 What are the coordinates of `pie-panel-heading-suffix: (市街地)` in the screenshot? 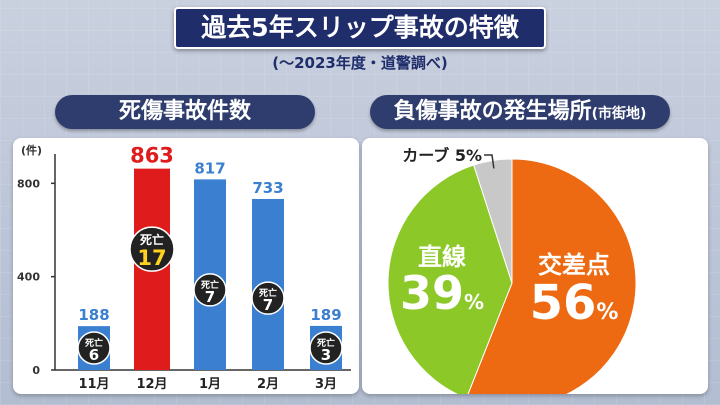 It's located at (619, 114).